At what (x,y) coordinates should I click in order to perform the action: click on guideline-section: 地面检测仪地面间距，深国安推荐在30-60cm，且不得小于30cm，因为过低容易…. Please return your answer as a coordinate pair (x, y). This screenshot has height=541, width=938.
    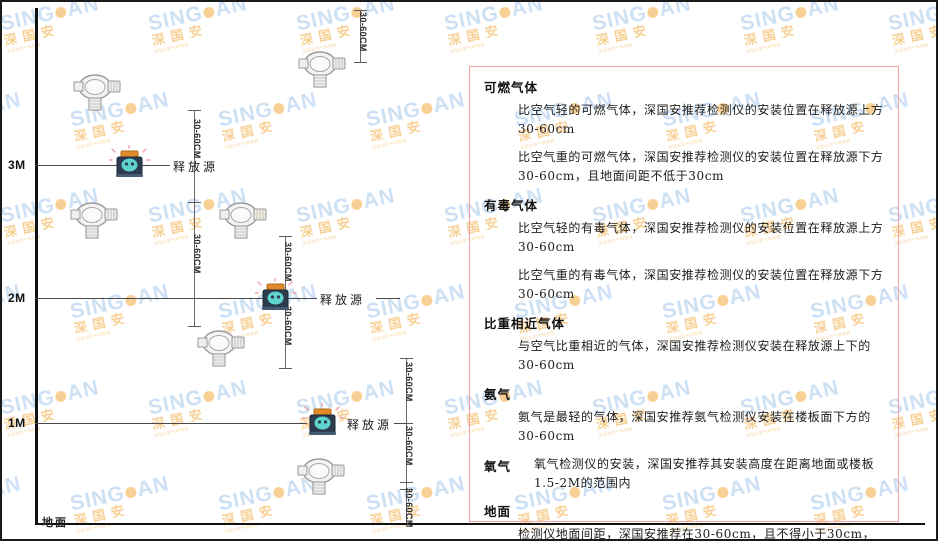
    Looking at the image, I should click on (684, 521).